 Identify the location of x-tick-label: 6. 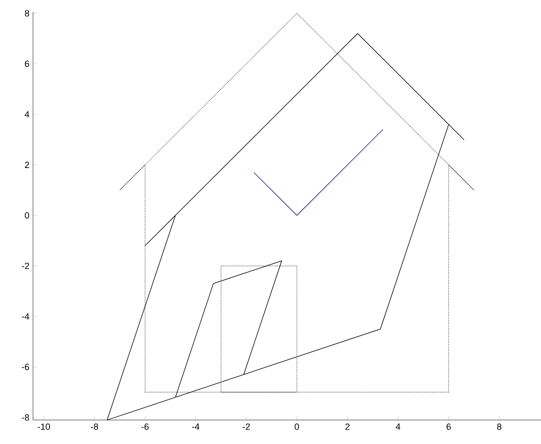
(448, 427).